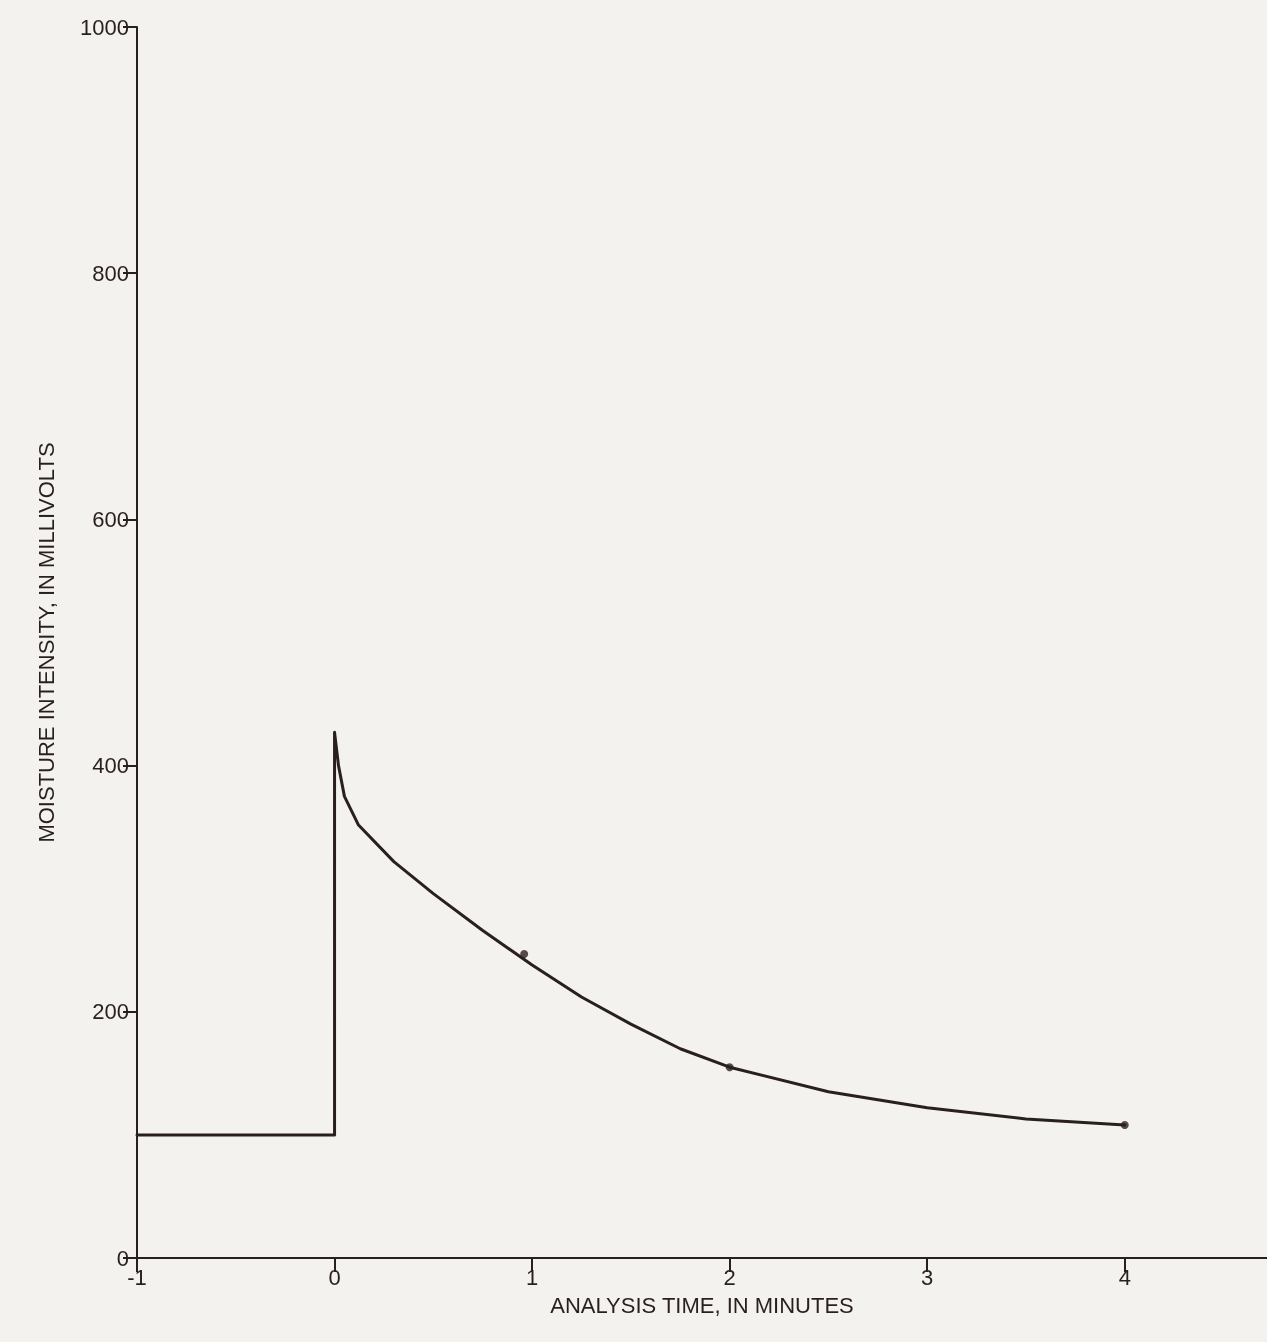 This screenshot has width=1267, height=1342. Describe the element at coordinates (110, 519) in the screenshot. I see `y-tick-label: 600` at that location.